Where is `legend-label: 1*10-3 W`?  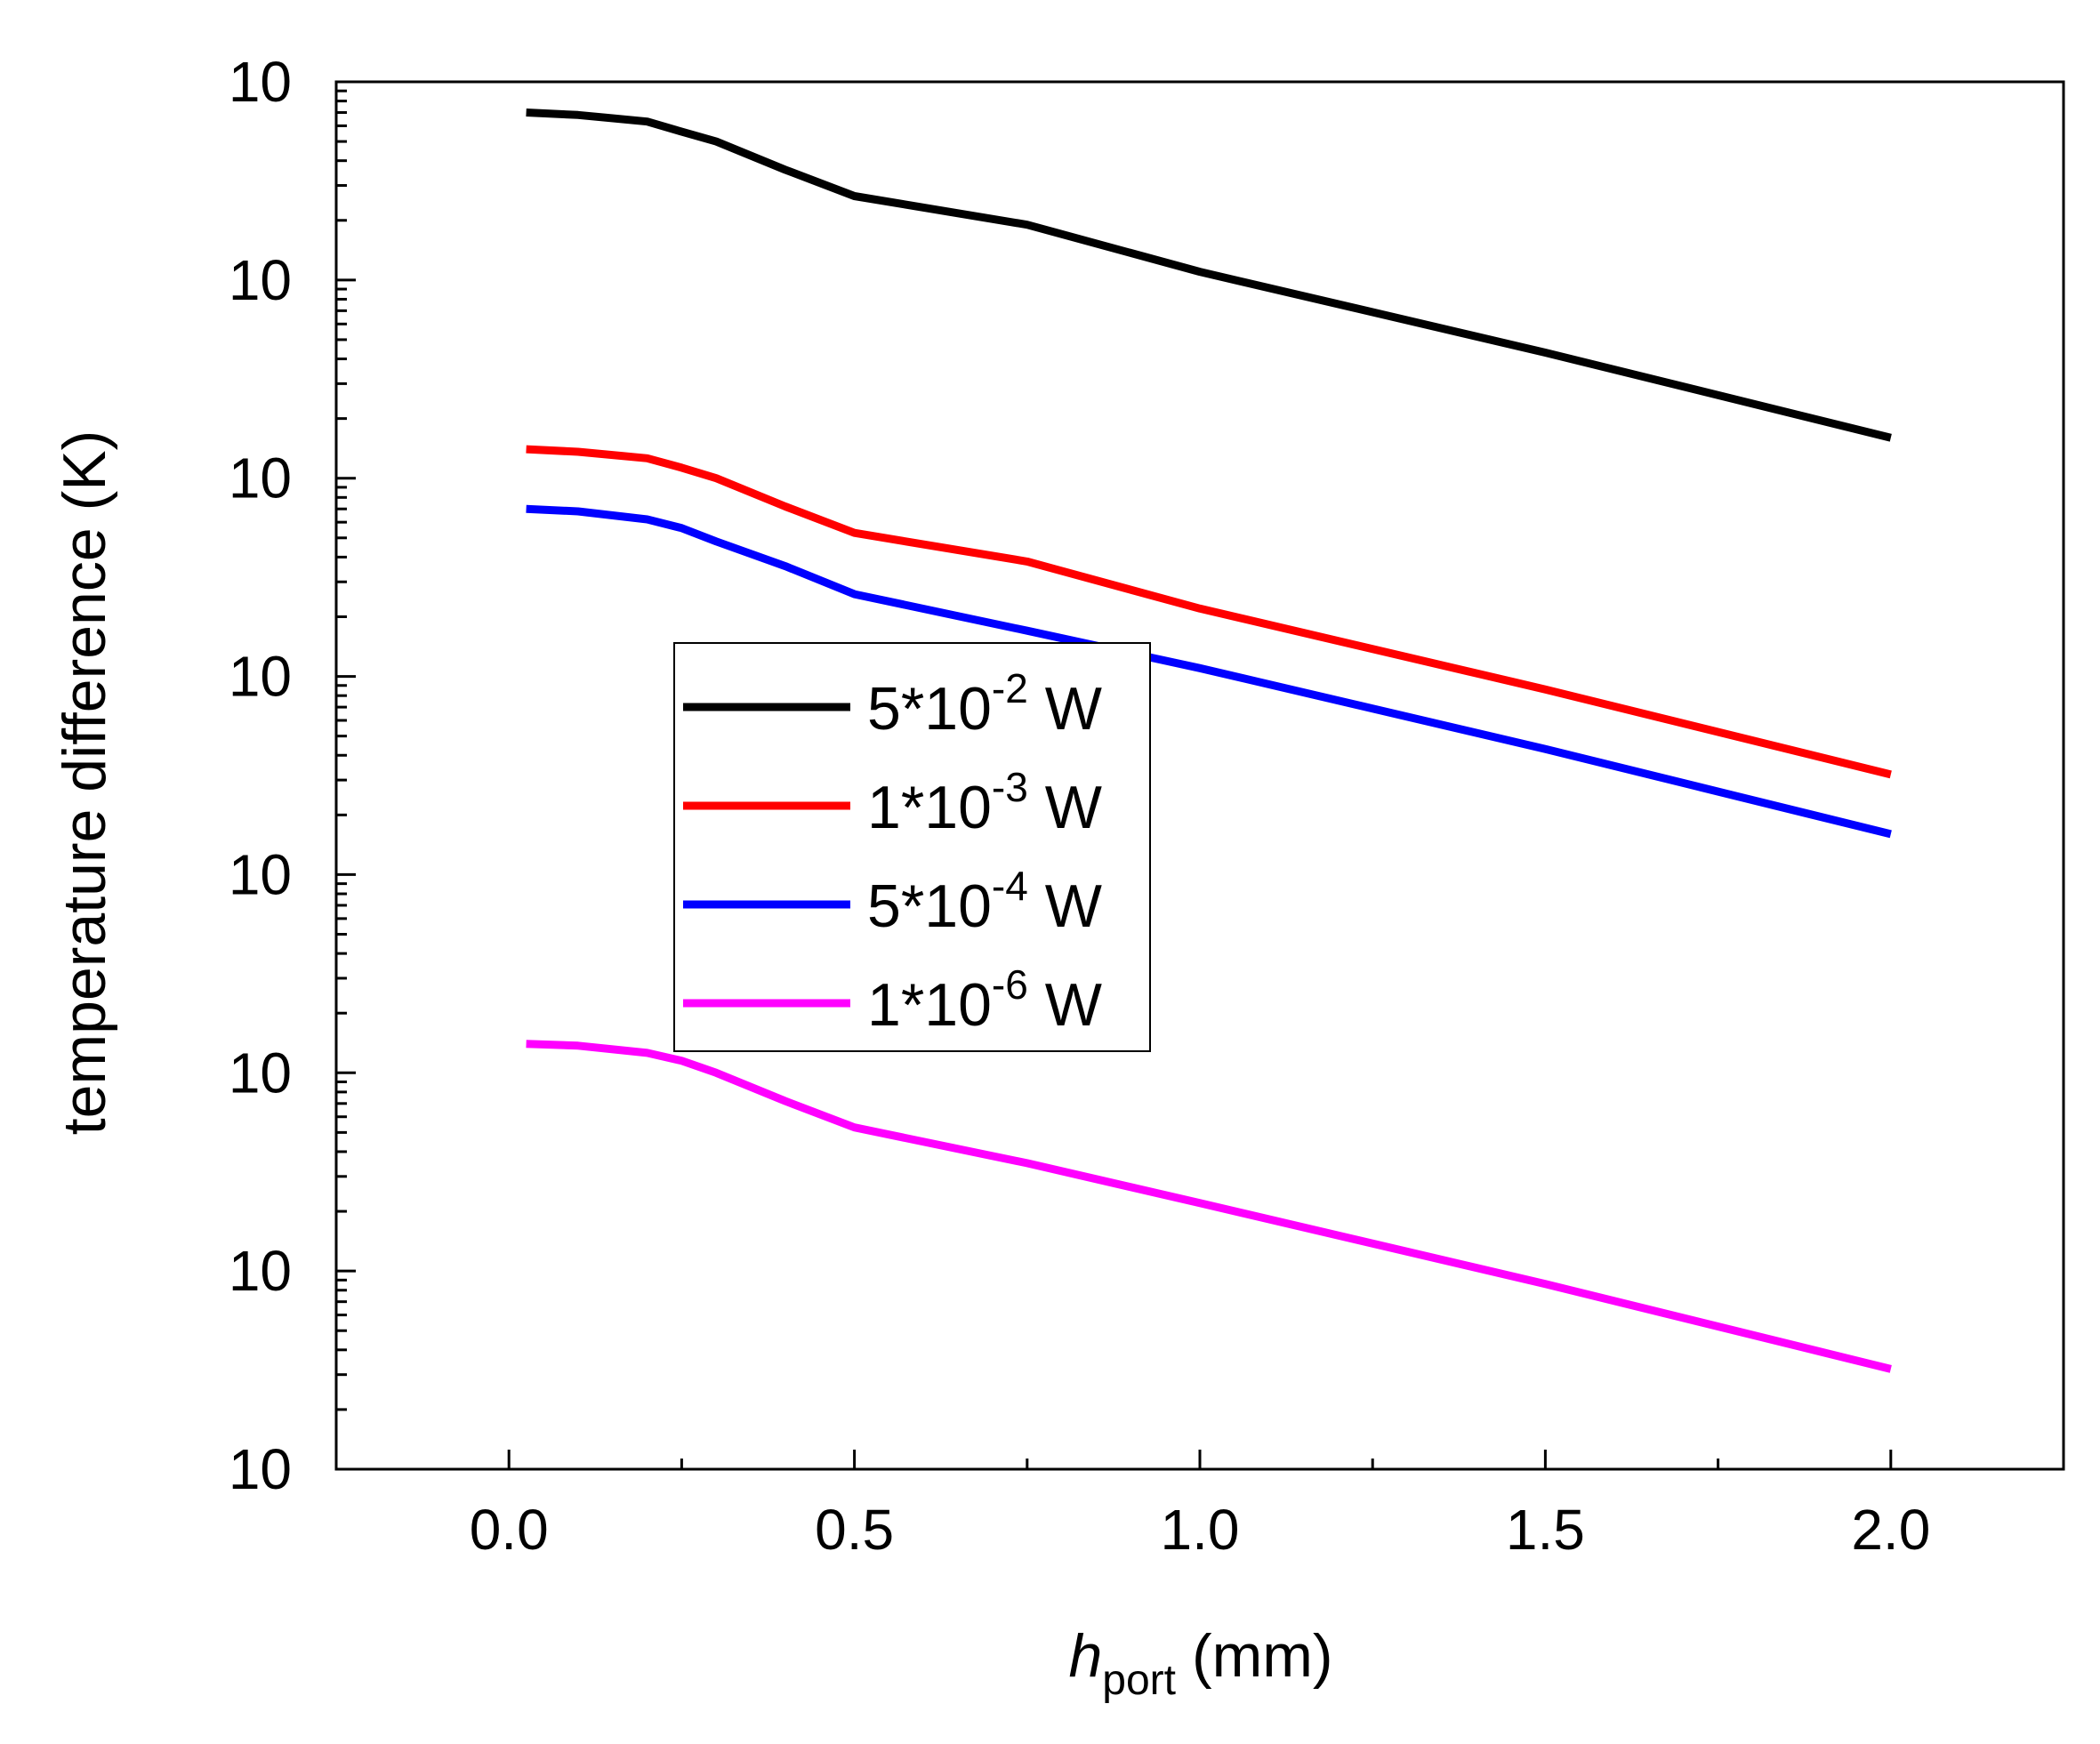 legend-label: 1*10-3 W is located at coordinates (984, 802).